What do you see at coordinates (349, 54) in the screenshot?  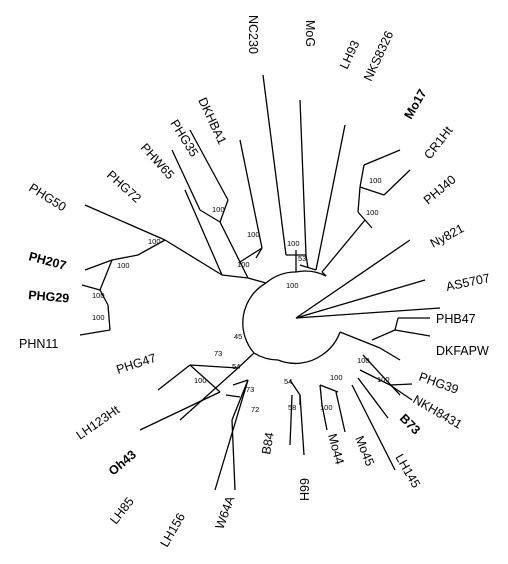 I see `leaf-label-lh93: LH93` at bounding box center [349, 54].